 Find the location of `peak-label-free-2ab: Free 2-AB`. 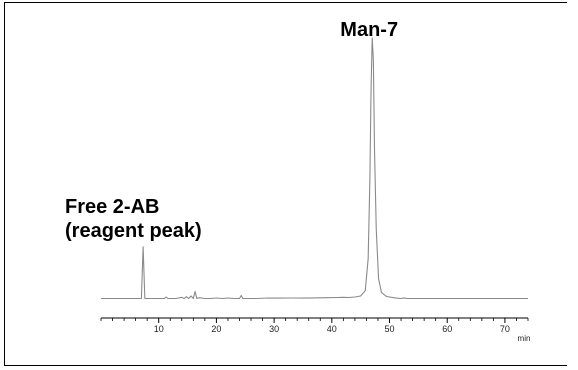

peak-label-free-2ab: Free 2-AB is located at coordinates (112, 207).